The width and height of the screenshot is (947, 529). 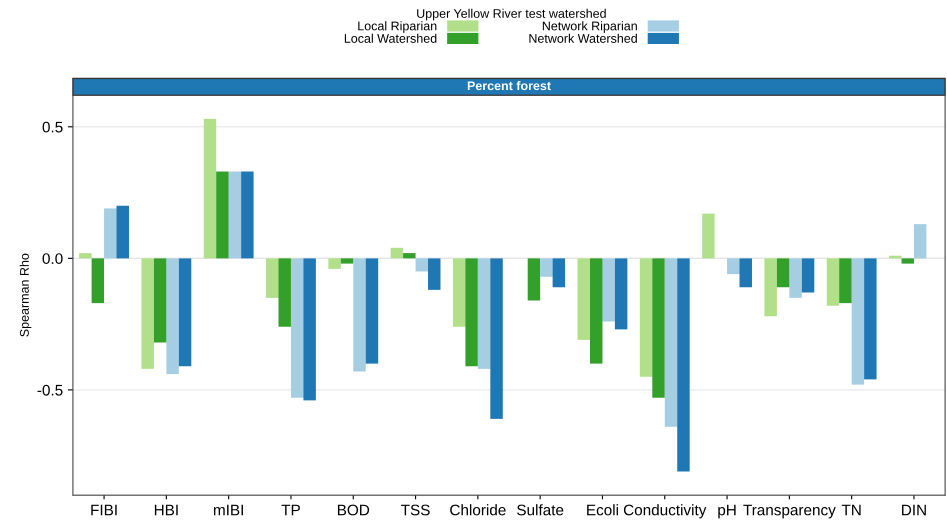 I want to click on x-tick-label: mIBI, so click(x=228, y=510).